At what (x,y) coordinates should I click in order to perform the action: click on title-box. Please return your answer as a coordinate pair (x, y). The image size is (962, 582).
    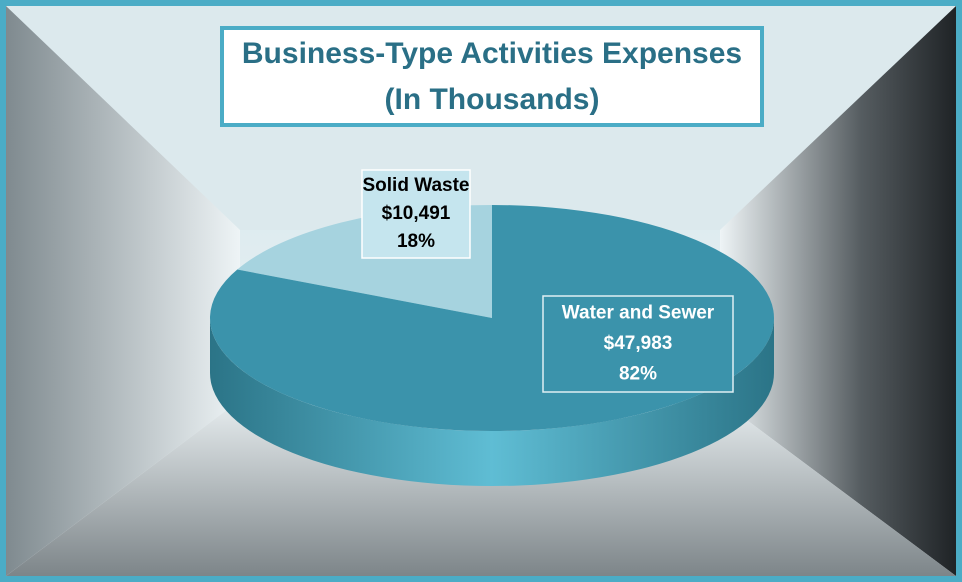
    Looking at the image, I should click on (492, 76).